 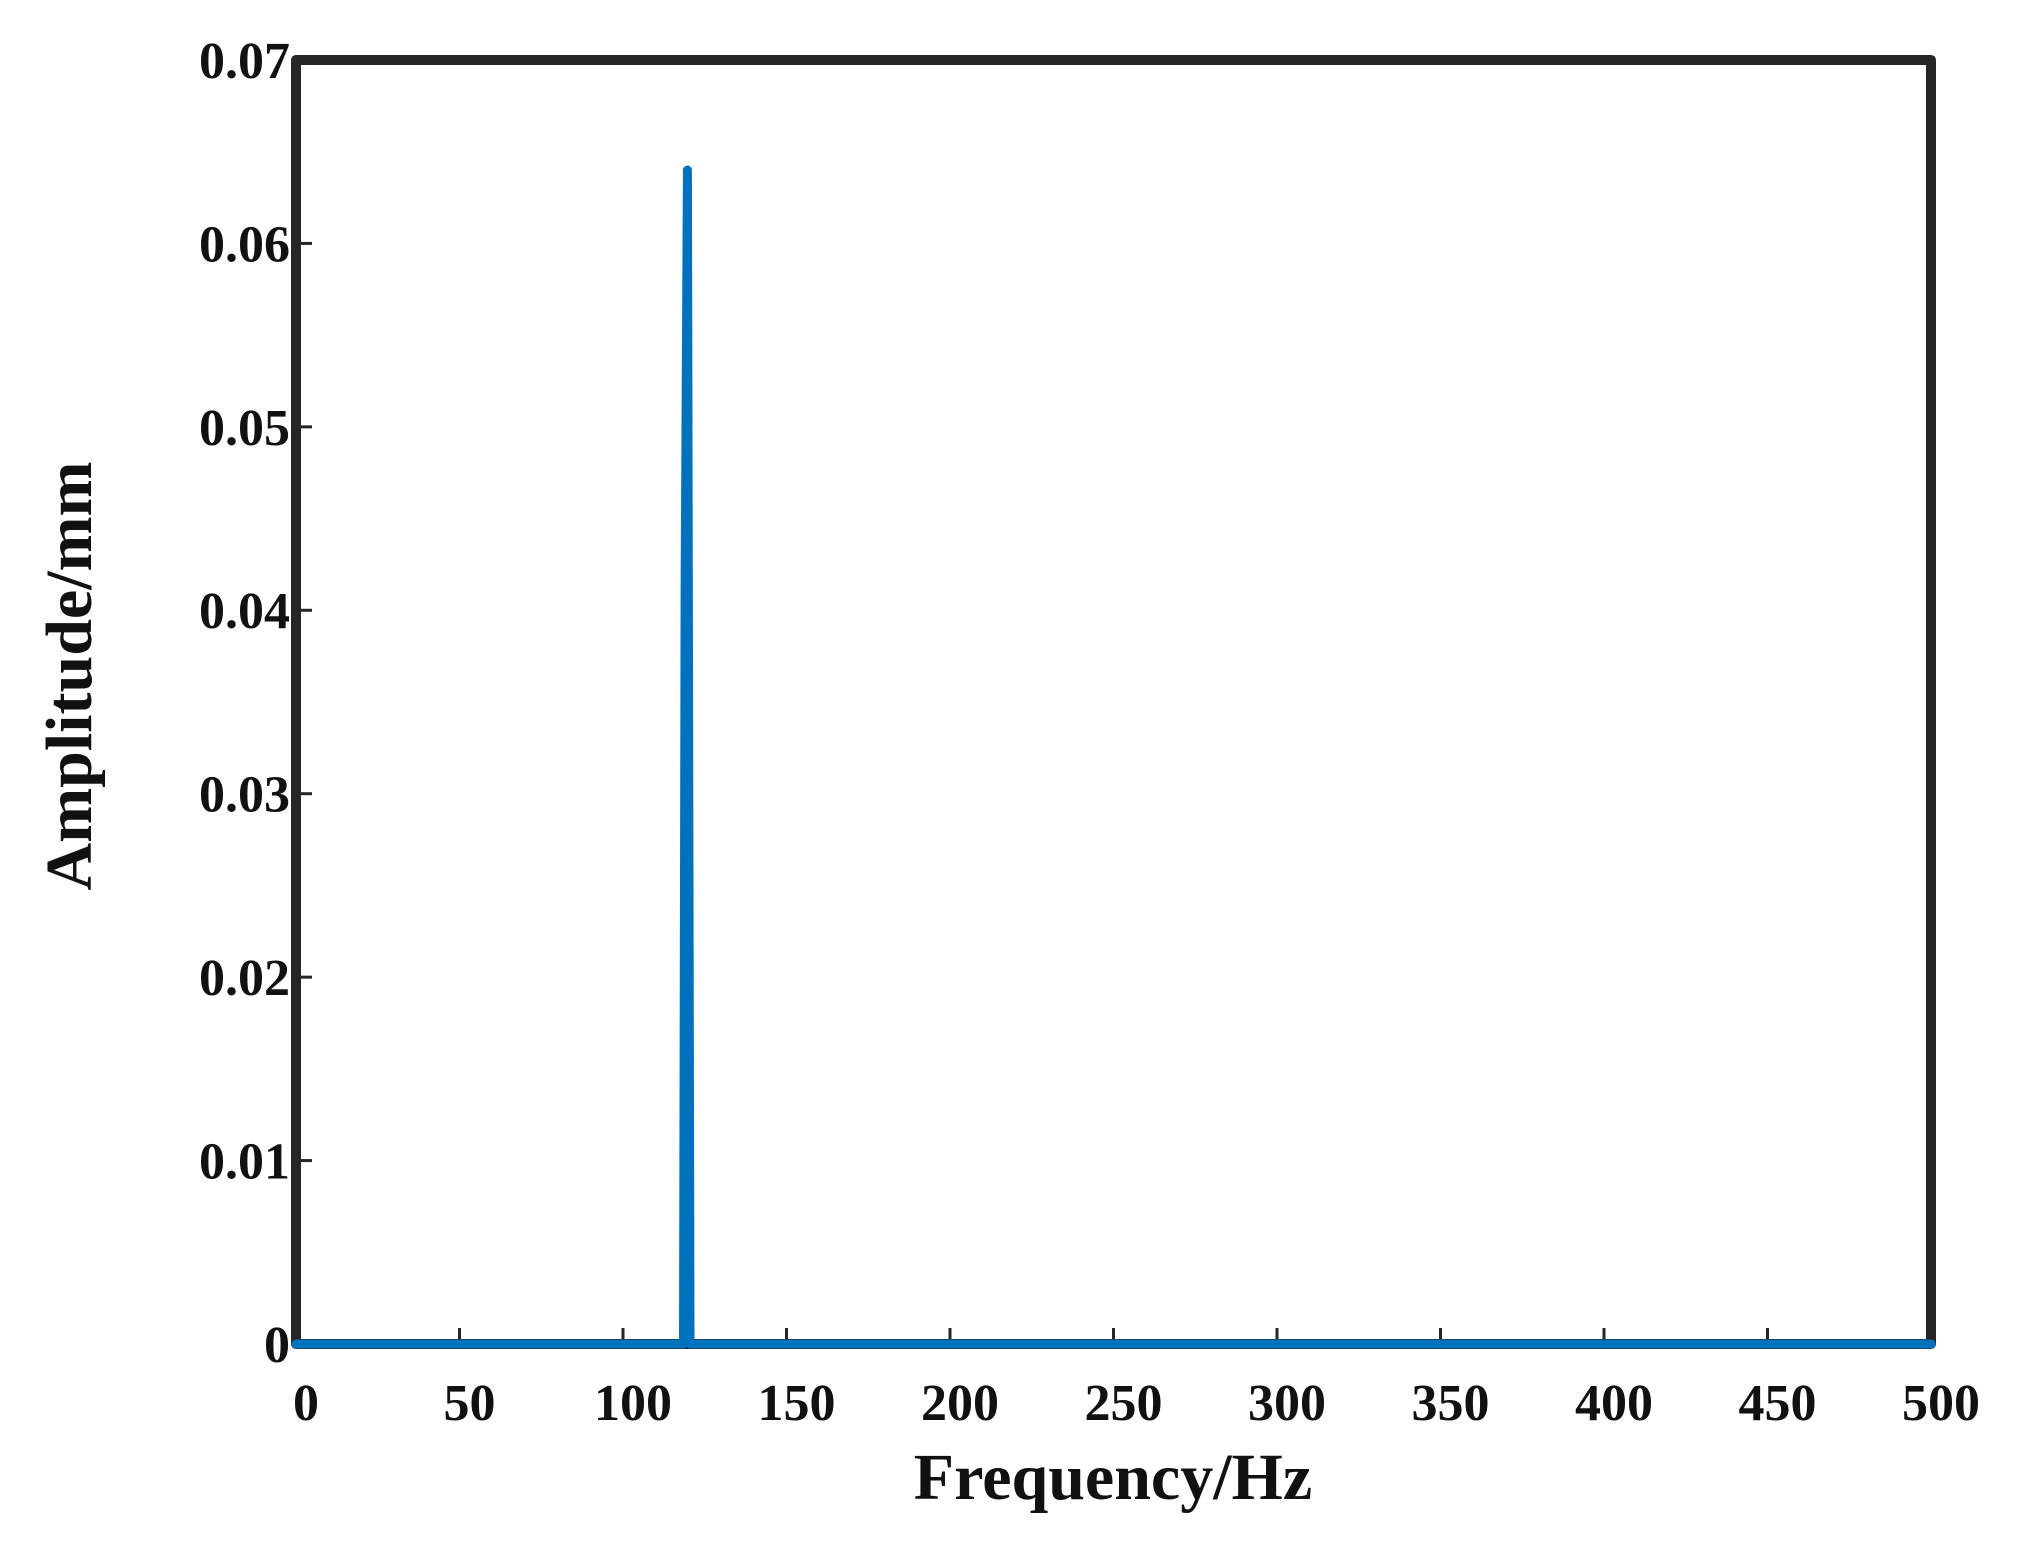 I want to click on x-tick-label: 300, so click(x=1287, y=1403).